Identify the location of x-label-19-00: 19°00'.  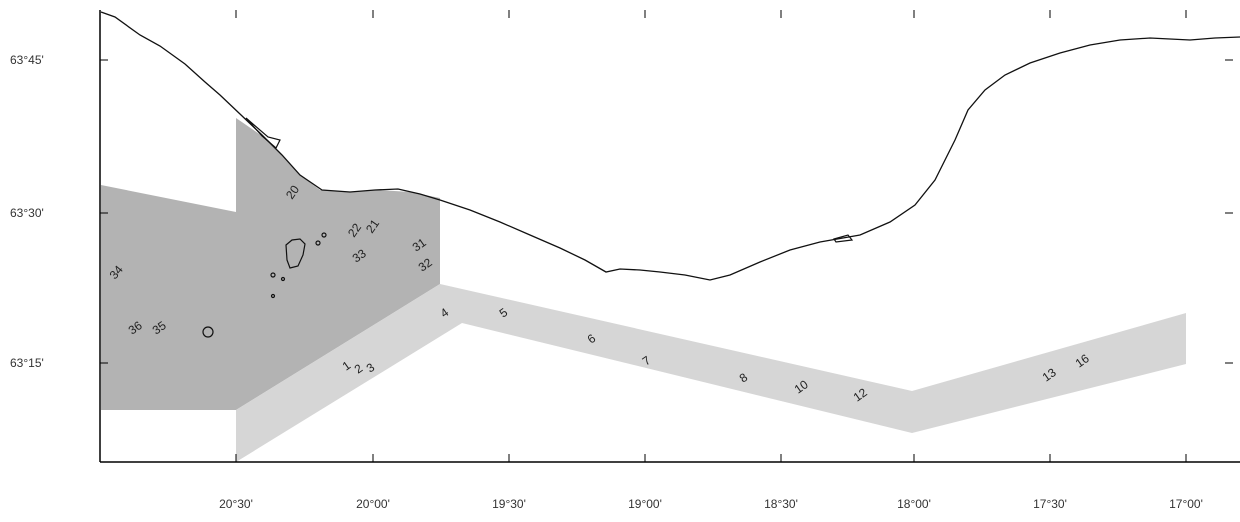
(645, 504).